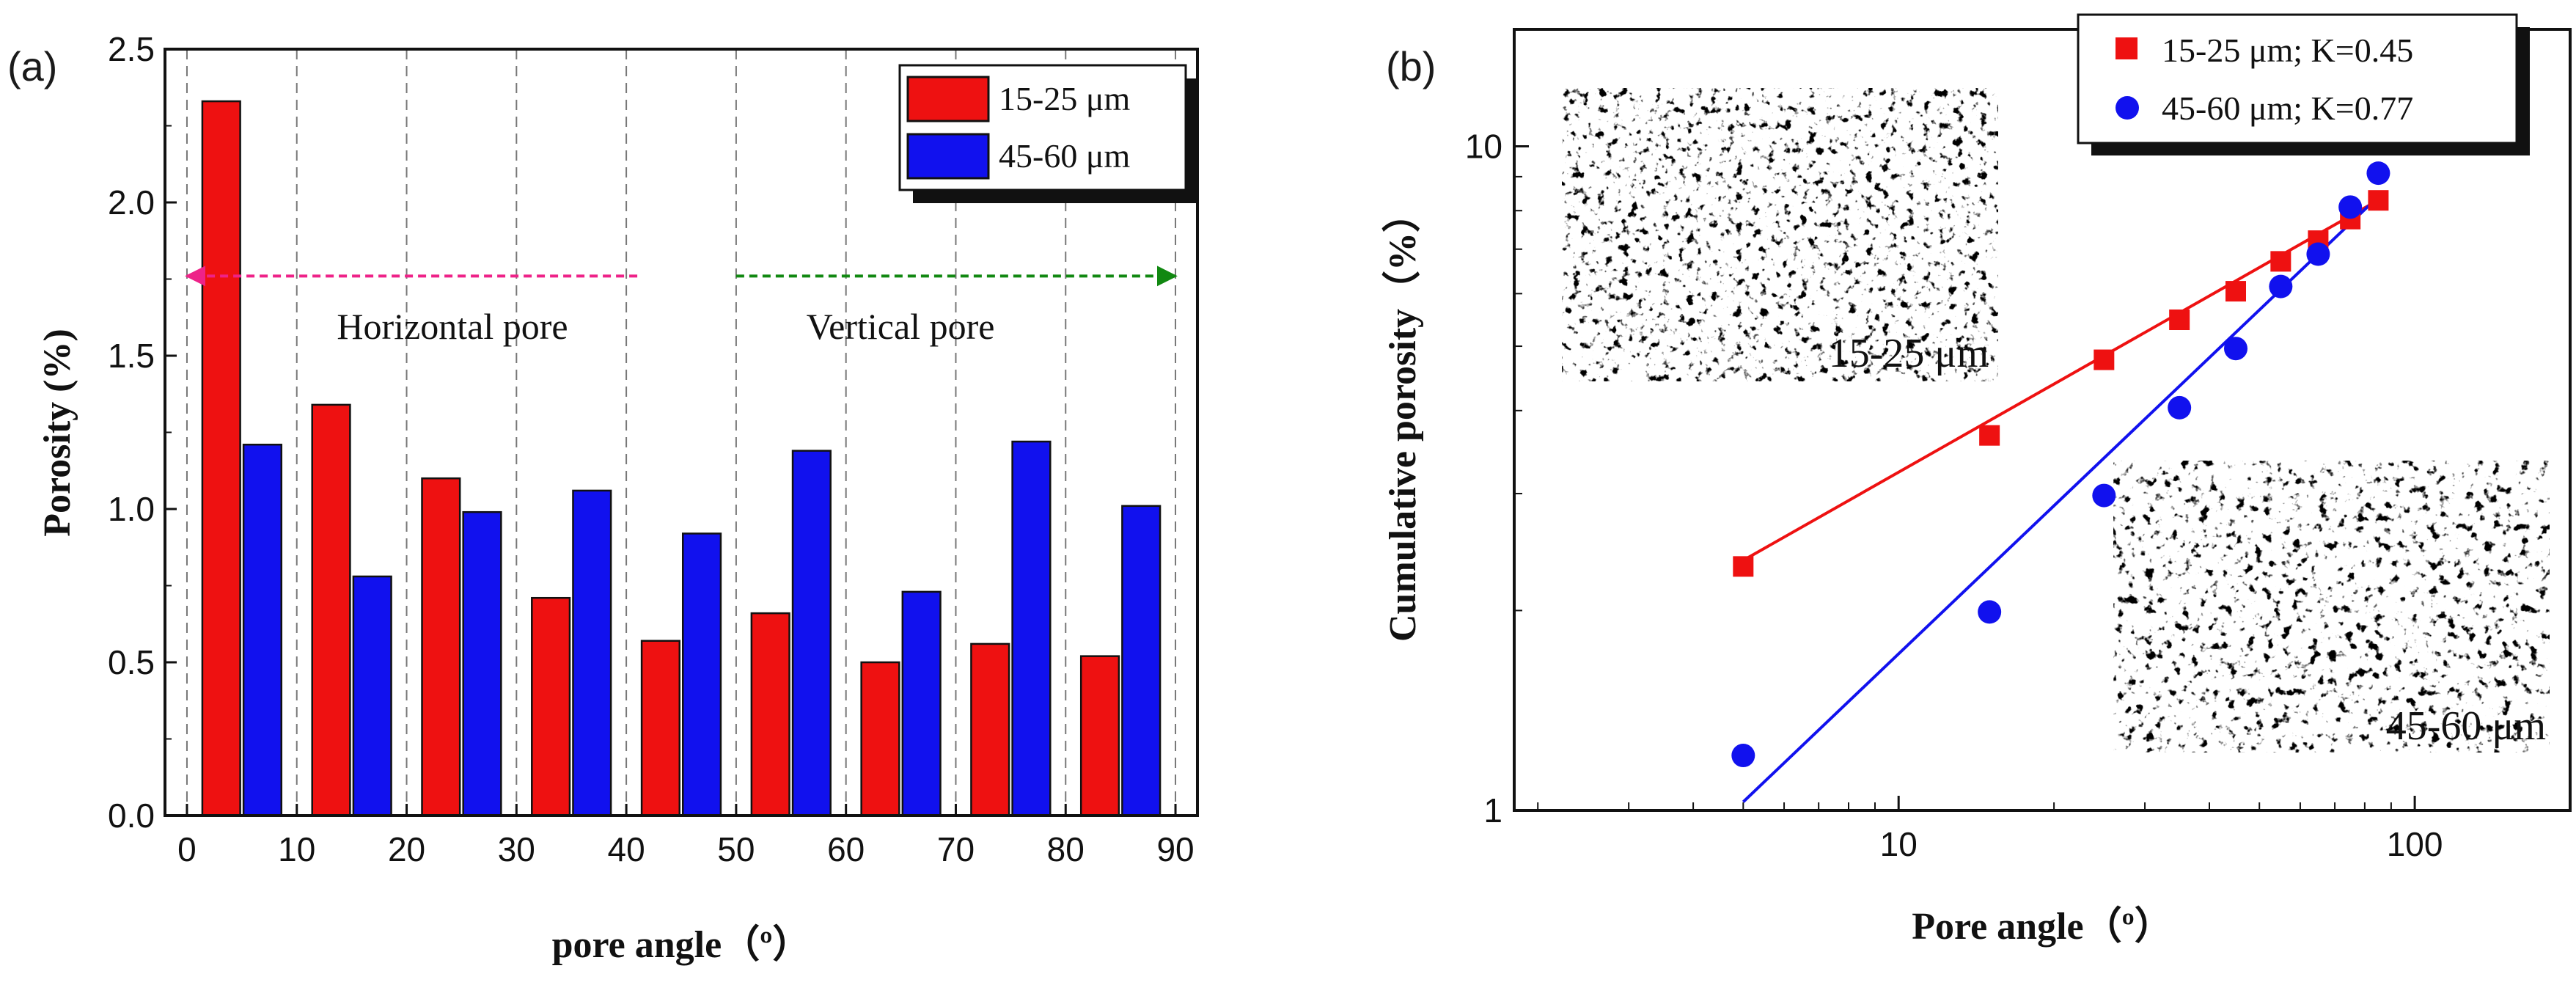 Image resolution: width=2576 pixels, height=996 pixels. I want to click on panel-a-label: (a), so click(32, 66).